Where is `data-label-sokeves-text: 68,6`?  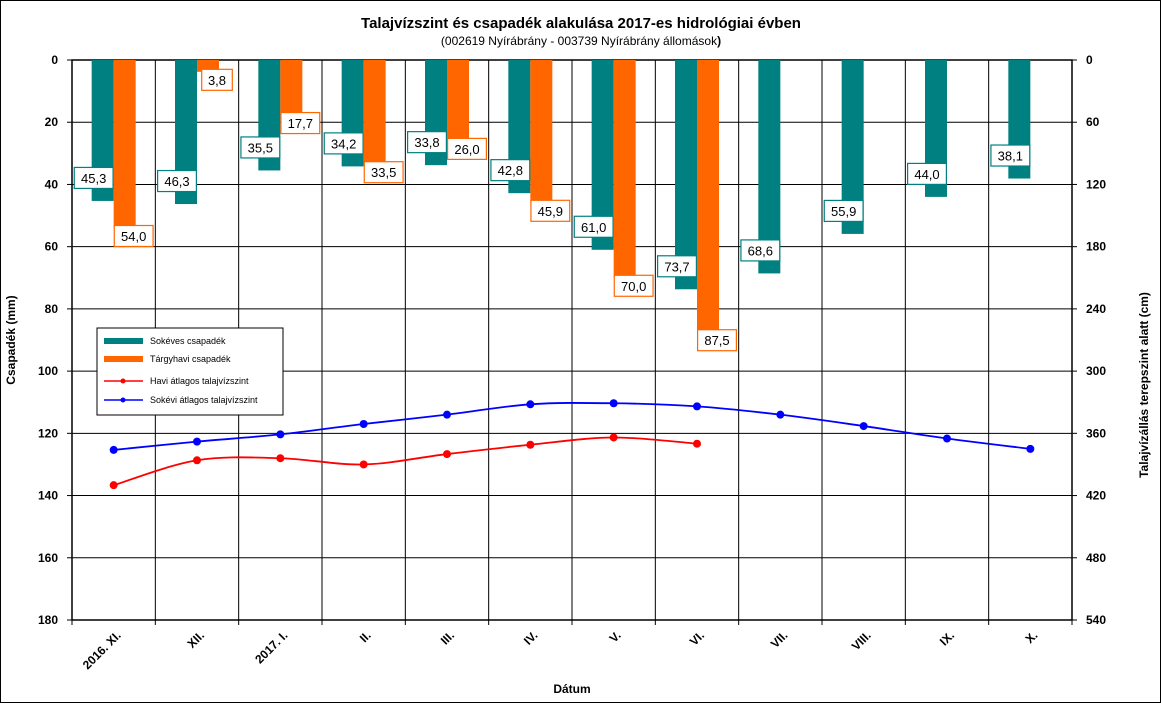
data-label-sokeves-text: 68,6 is located at coordinates (760, 250).